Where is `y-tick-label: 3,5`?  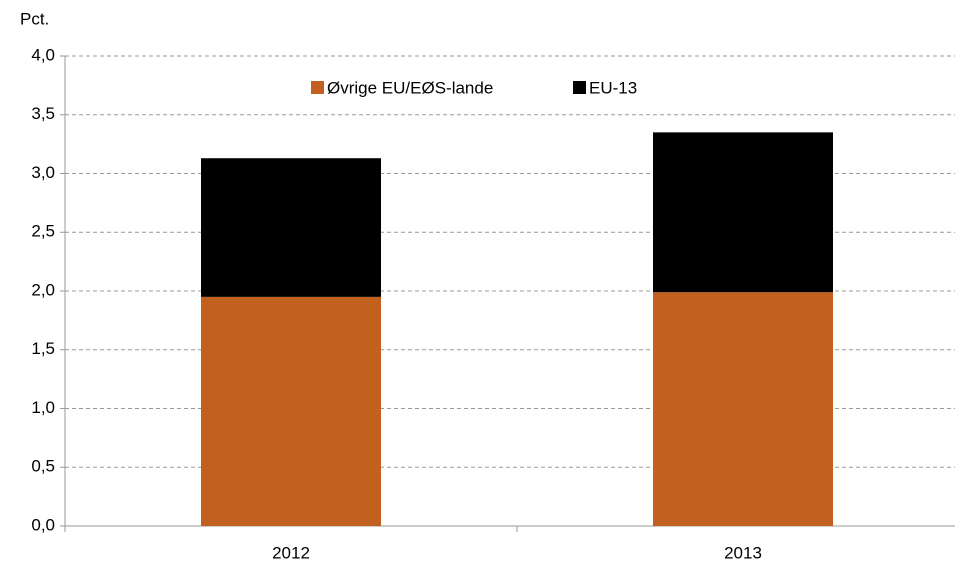 y-tick-label: 3,5 is located at coordinates (43, 113).